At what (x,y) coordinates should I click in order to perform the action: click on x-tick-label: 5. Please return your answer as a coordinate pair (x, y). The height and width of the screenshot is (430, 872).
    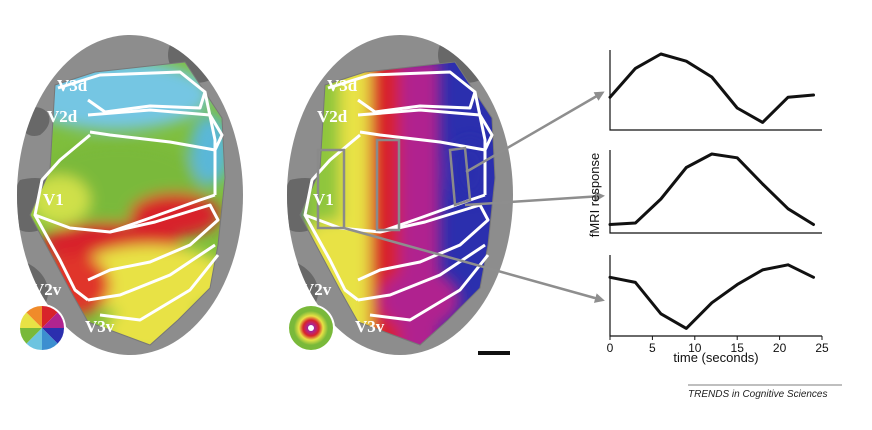
    Looking at the image, I should click on (652, 348).